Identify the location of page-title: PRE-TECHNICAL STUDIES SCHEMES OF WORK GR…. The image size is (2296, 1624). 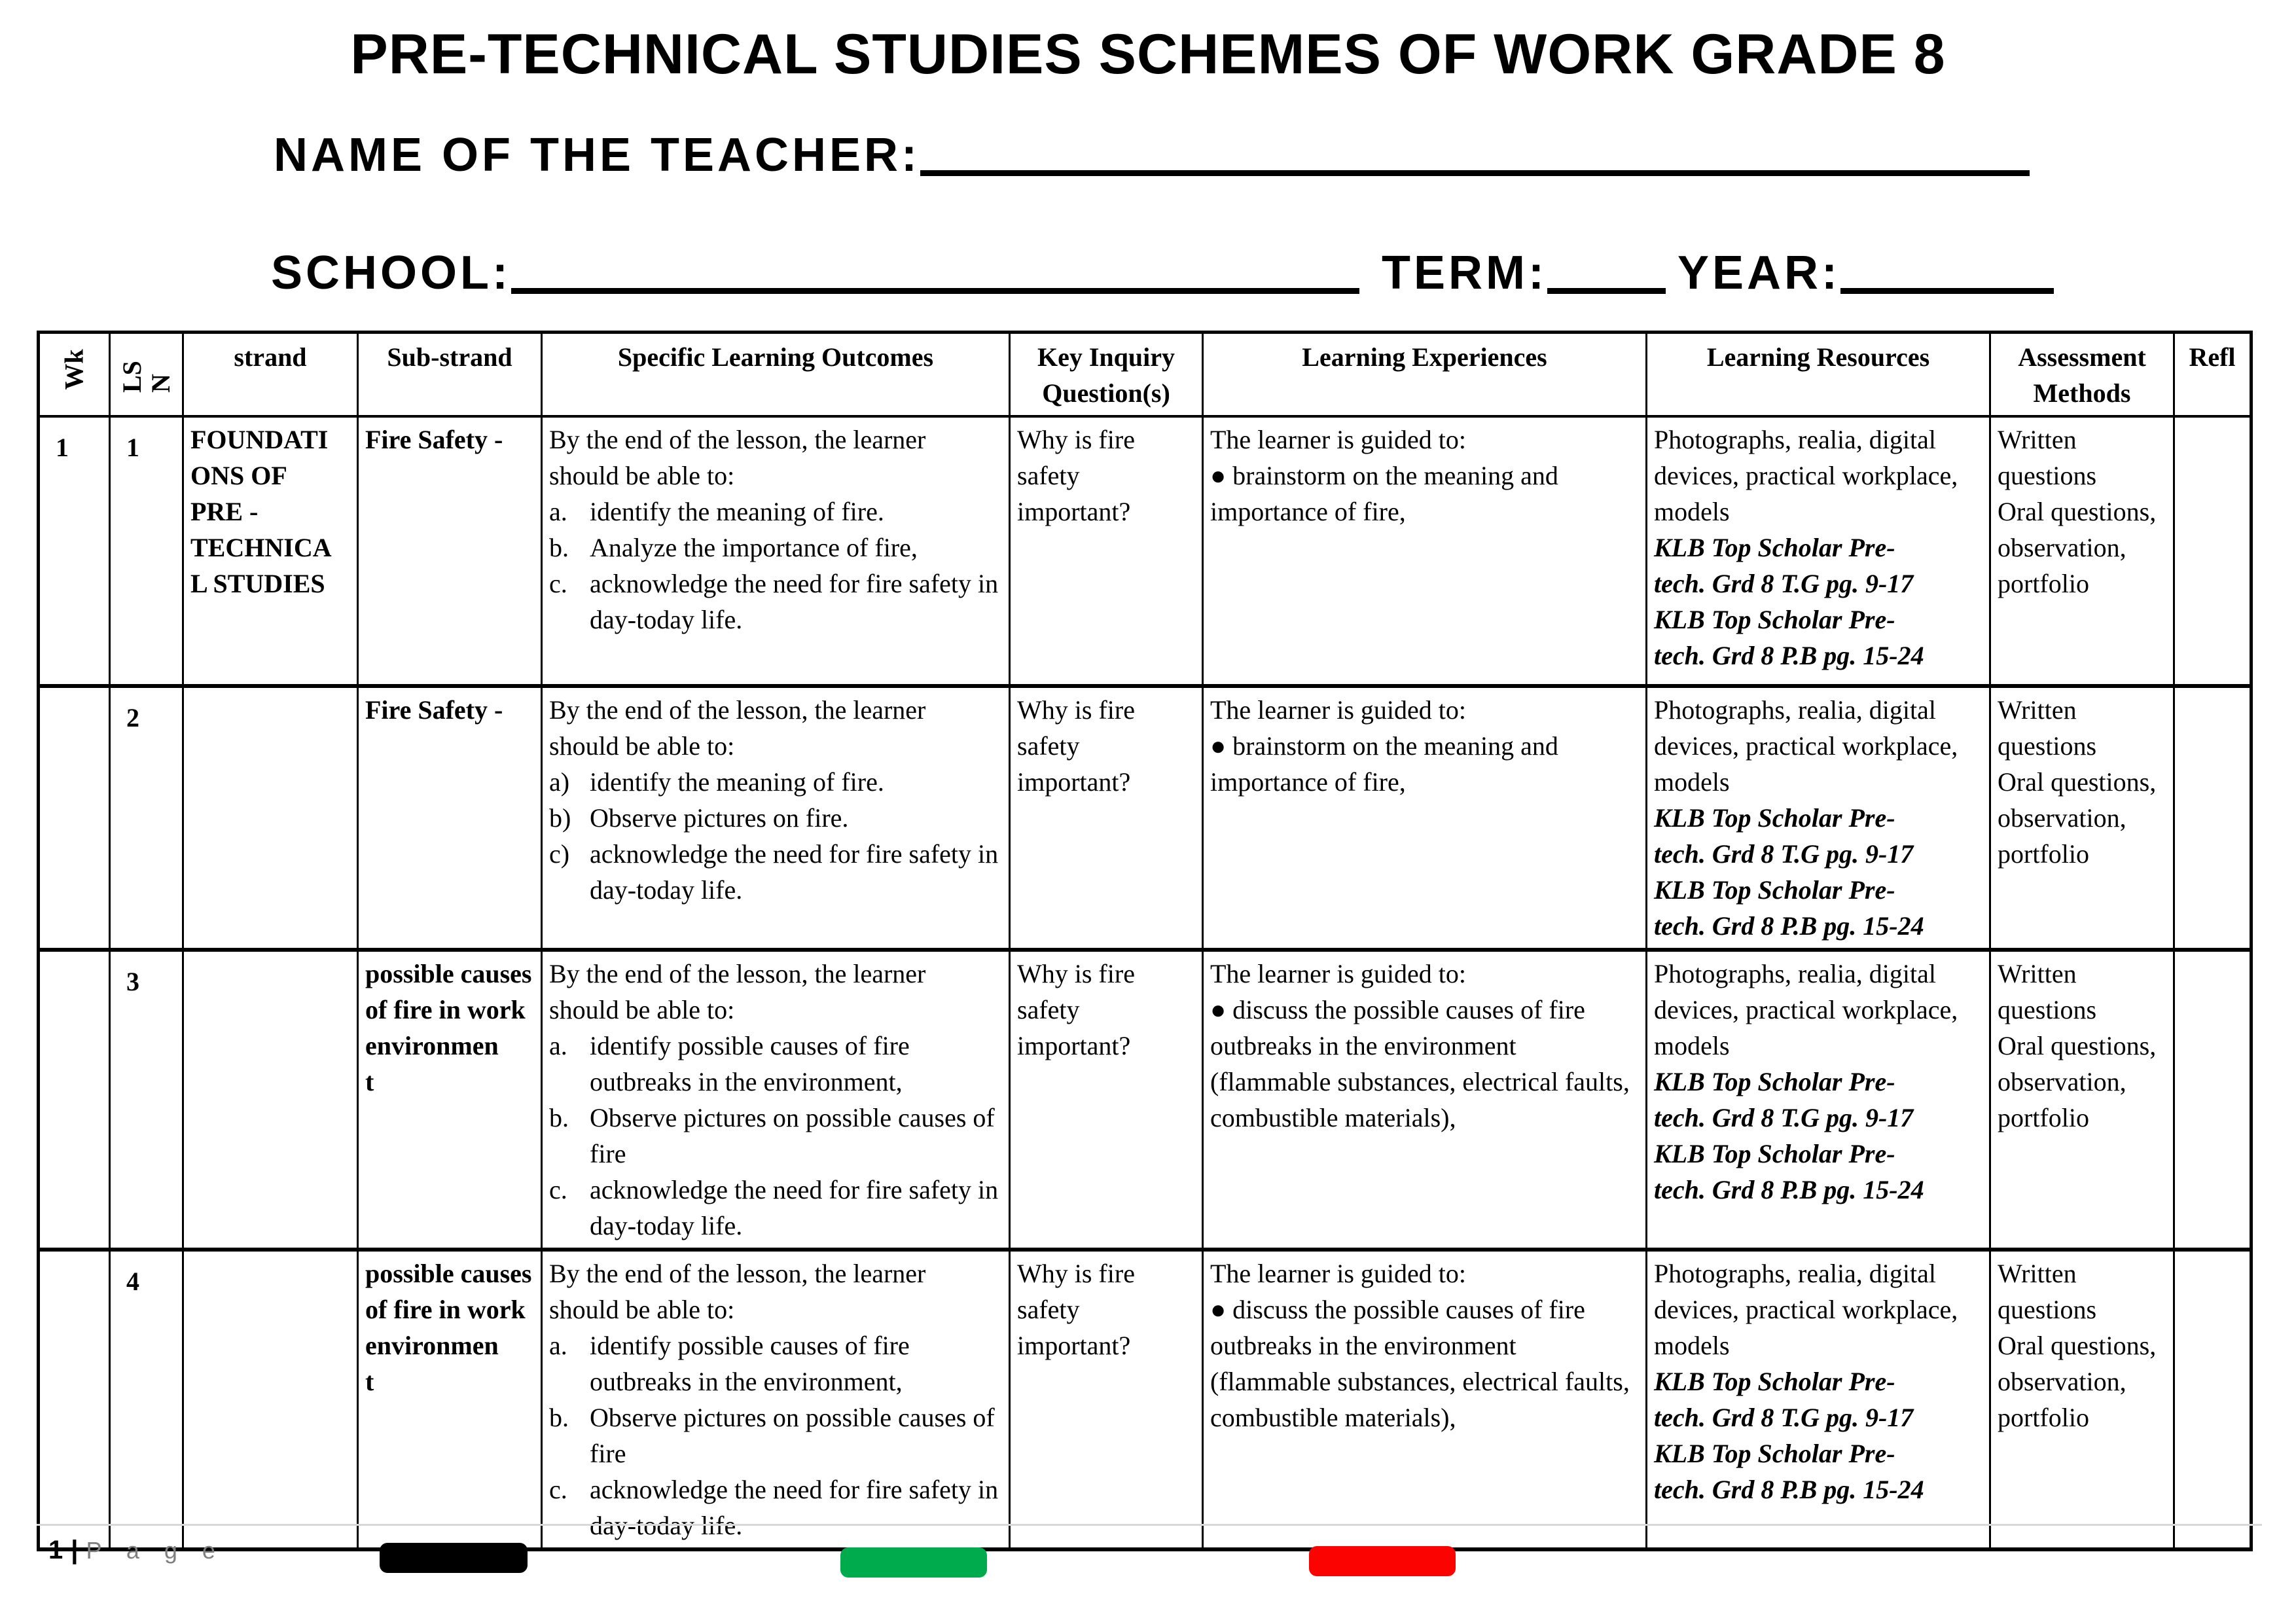
(1148, 54).